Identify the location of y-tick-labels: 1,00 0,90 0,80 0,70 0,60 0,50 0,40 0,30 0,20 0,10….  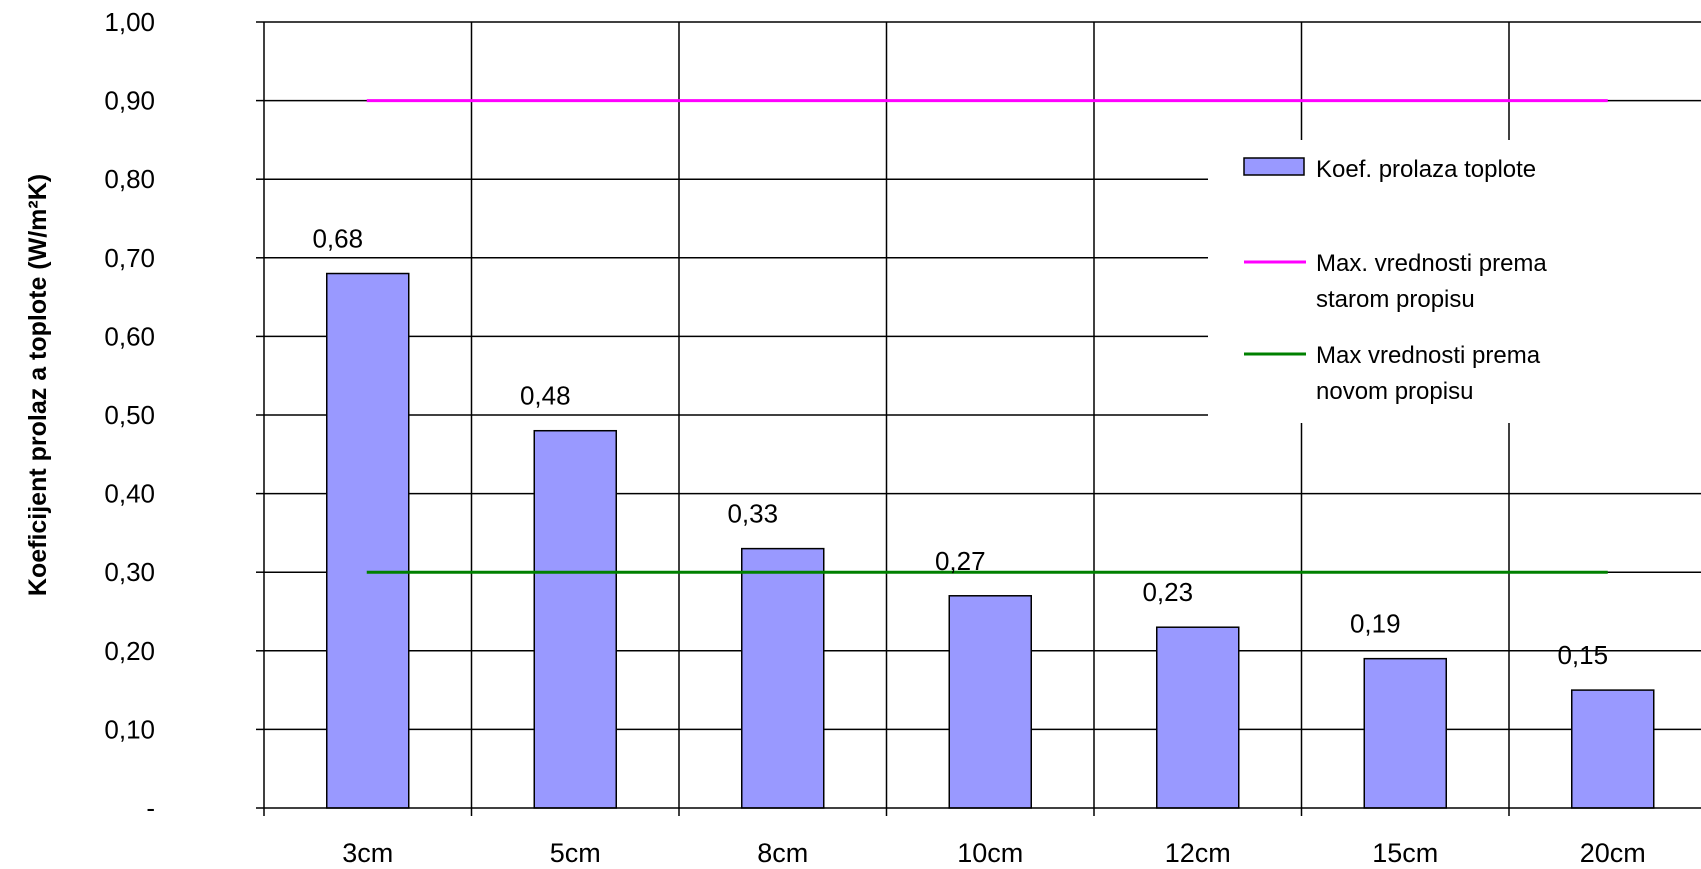
(129, 415).